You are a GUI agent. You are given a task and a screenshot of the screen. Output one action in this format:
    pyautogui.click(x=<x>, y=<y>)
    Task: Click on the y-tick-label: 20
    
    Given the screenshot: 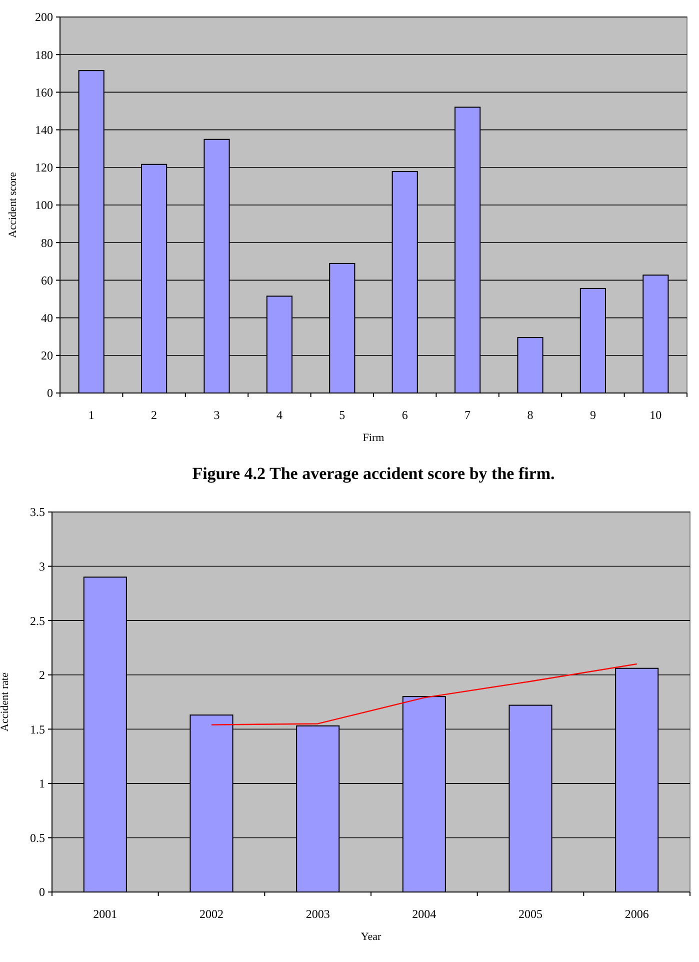 What is the action you would take?
    pyautogui.click(x=47, y=355)
    